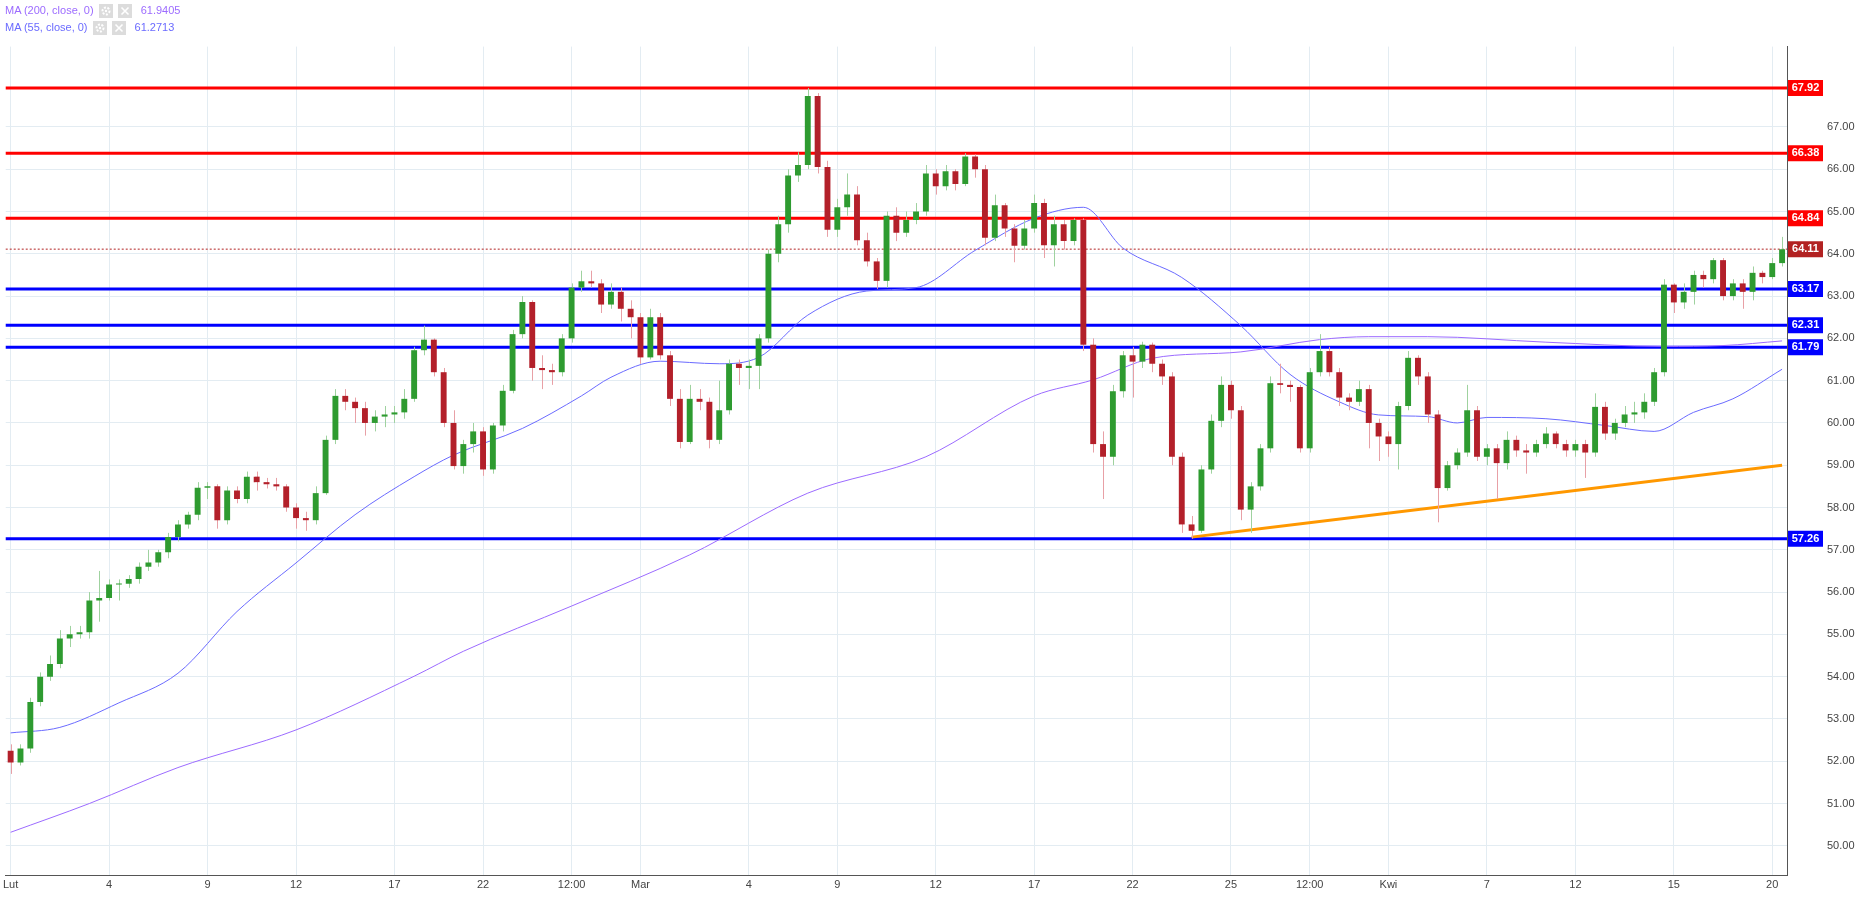 This screenshot has height=922, width=1860. I want to click on y-tick-label: 50.00, so click(1841, 844).